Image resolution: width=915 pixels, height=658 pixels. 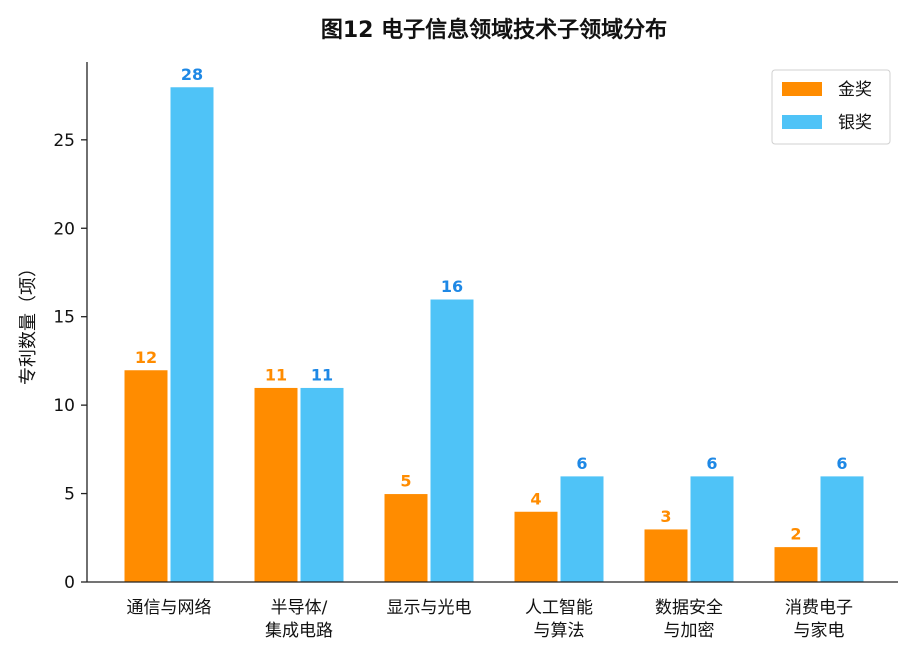 What do you see at coordinates (795, 534) in the screenshot?
I see `data-label: 2` at bounding box center [795, 534].